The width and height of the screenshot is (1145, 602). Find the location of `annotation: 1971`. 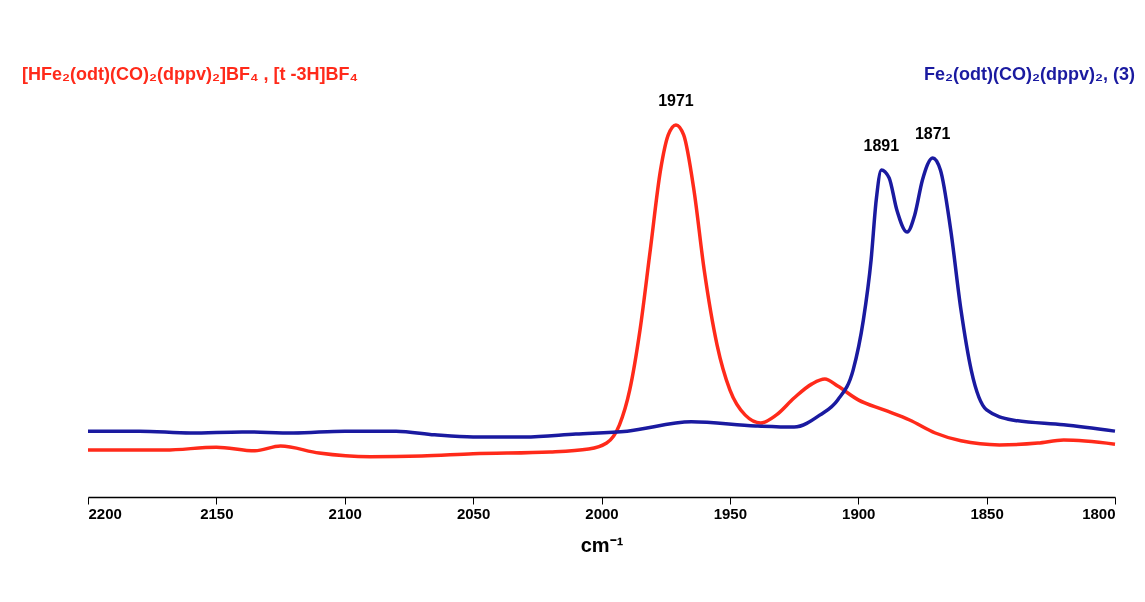

annotation: 1971 is located at coordinates (676, 100).